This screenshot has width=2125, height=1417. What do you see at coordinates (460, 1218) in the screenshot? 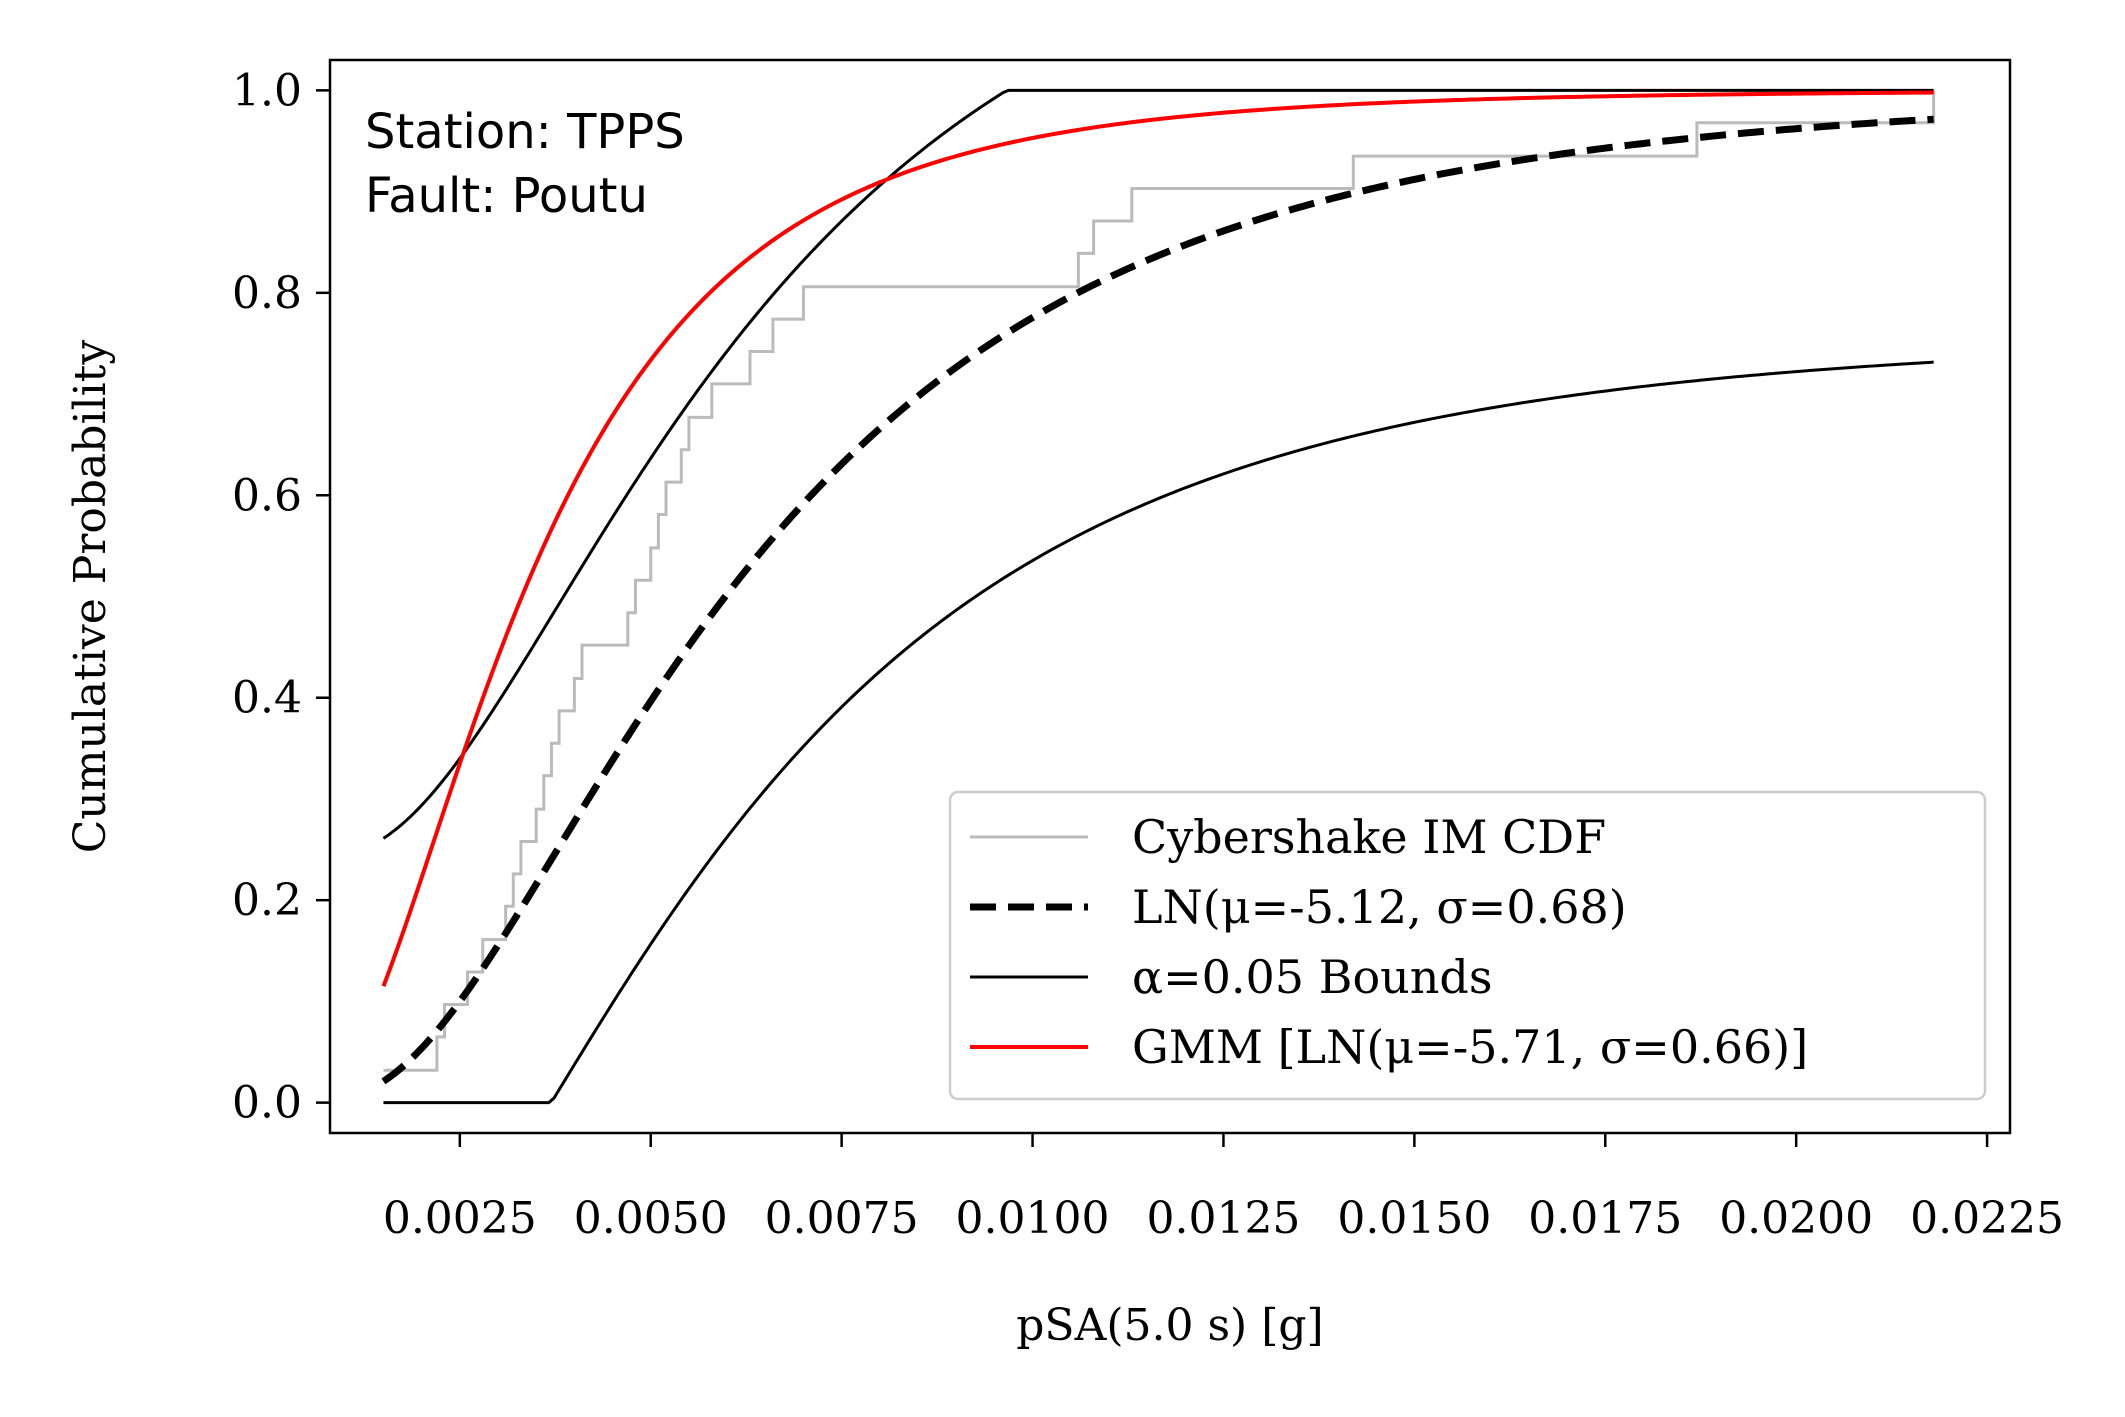
I see `x-tick-label: 0.0025` at bounding box center [460, 1218].